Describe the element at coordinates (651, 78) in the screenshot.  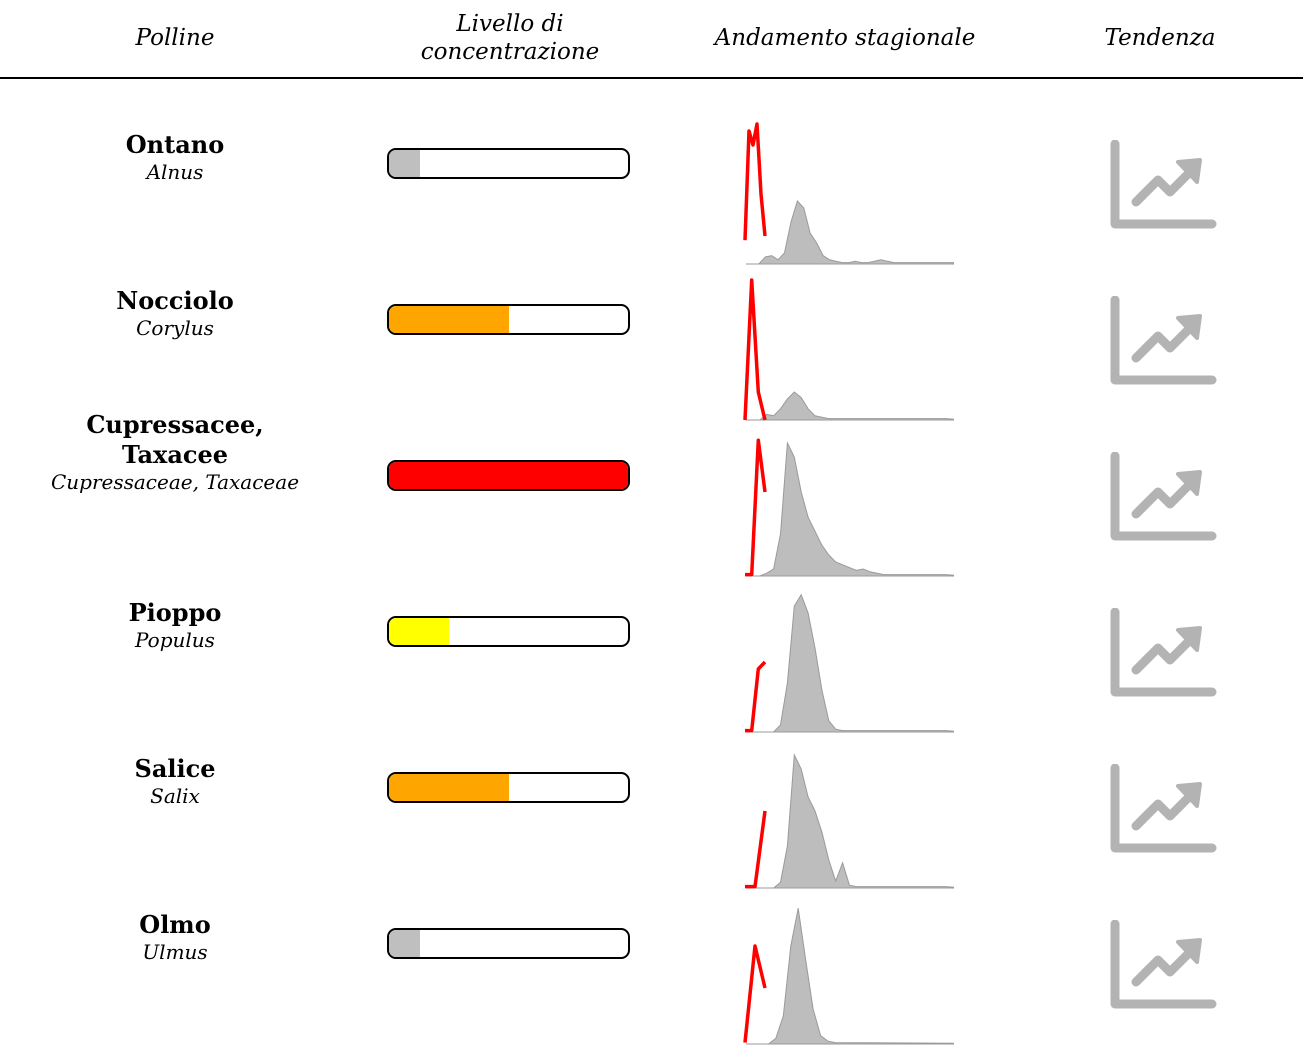
I see `header-rule` at that location.